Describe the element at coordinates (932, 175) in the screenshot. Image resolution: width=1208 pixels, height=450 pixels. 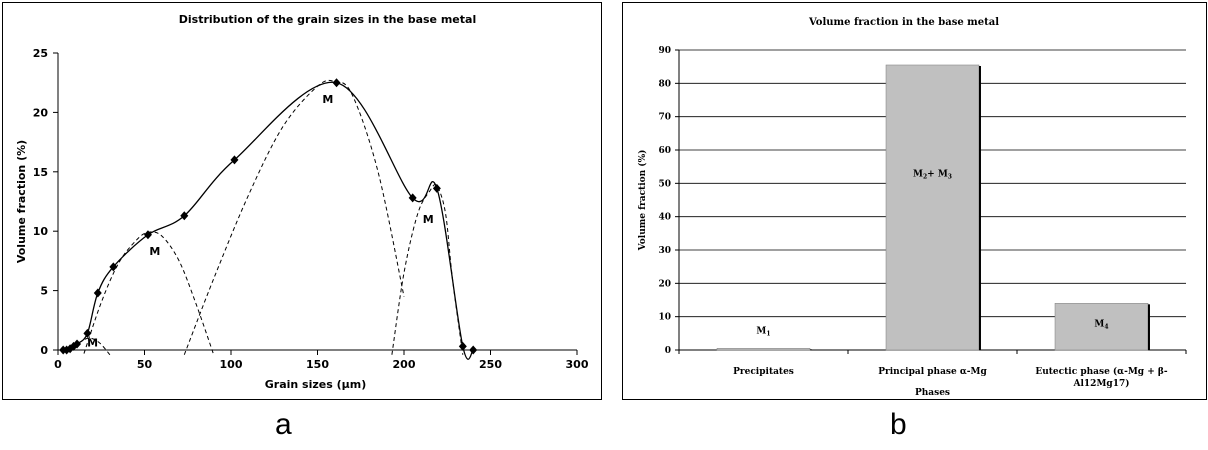
I see `bar-label: M2+ M3` at that location.